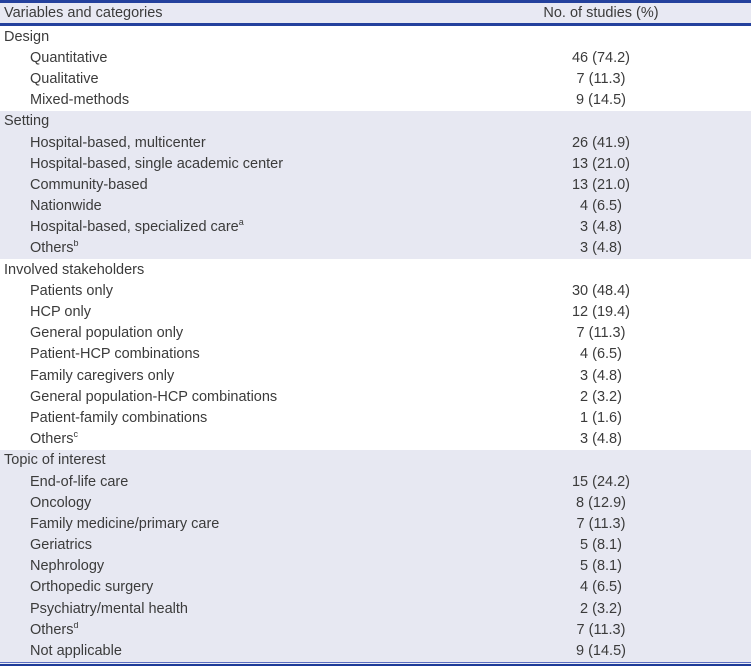  I want to click on row-label: Othersd, so click(225, 630).